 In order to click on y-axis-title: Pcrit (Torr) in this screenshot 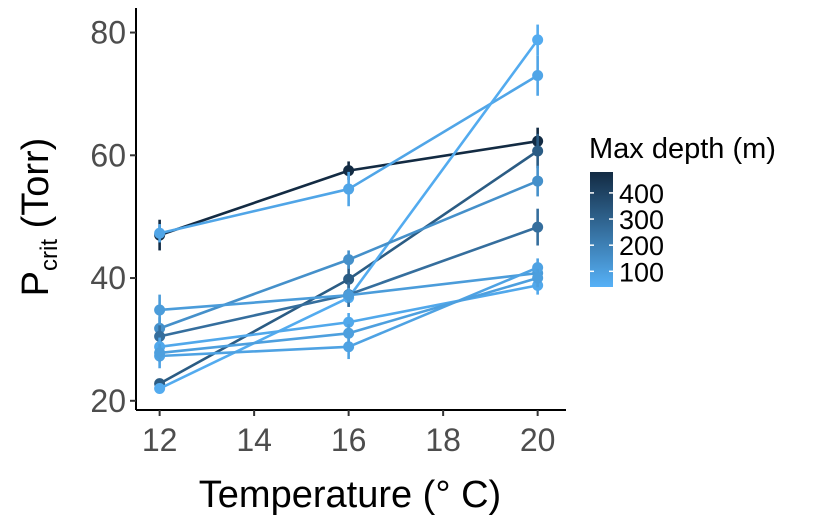, I will do `click(39, 217)`.